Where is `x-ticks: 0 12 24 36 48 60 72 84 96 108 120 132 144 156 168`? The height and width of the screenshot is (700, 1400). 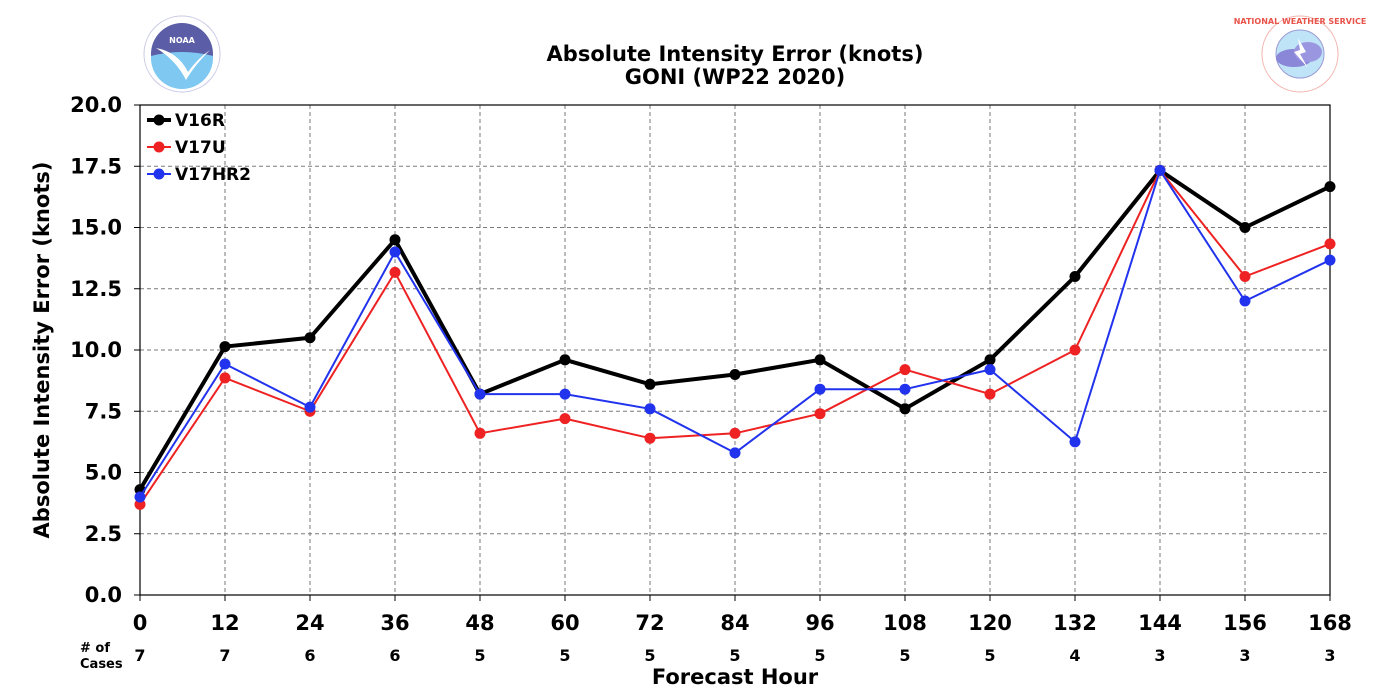
x-ticks: 0 12 24 36 48 60 72 84 96 108 120 132 144 156 168 is located at coordinates (742, 615).